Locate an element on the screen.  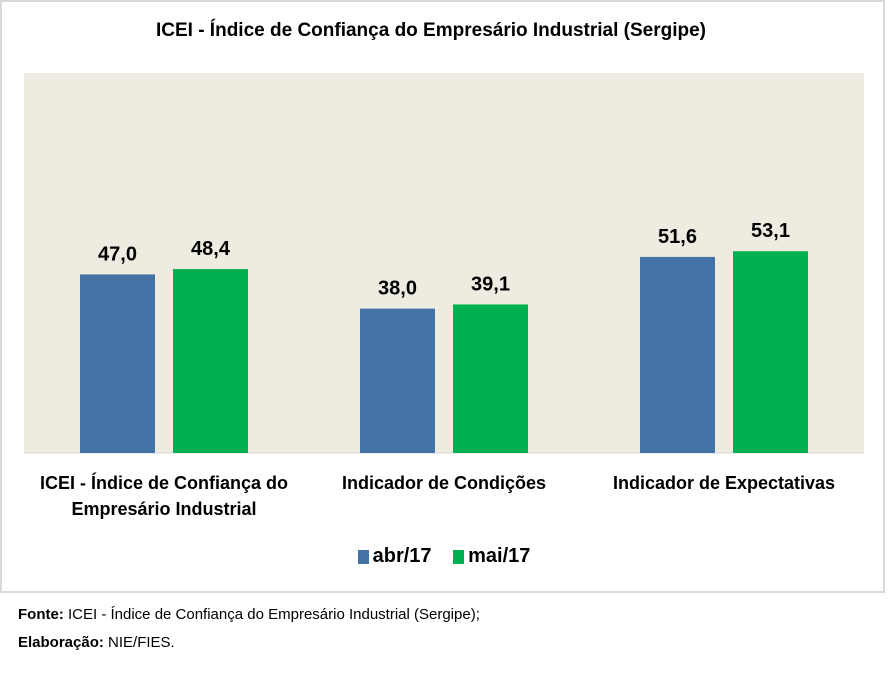
category-label-line: Indicador de Condições is located at coordinates (444, 483).